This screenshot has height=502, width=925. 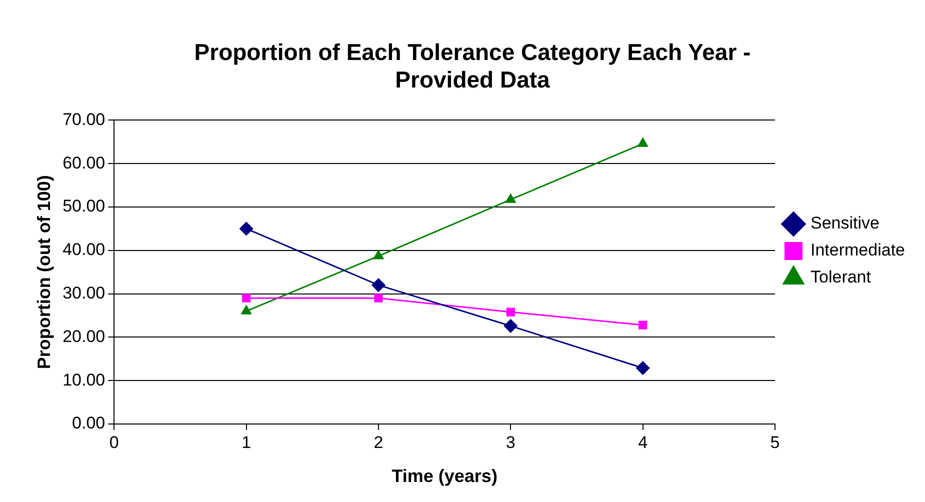 What do you see at coordinates (84, 162) in the screenshot?
I see `y-tick-label: 60.00` at bounding box center [84, 162].